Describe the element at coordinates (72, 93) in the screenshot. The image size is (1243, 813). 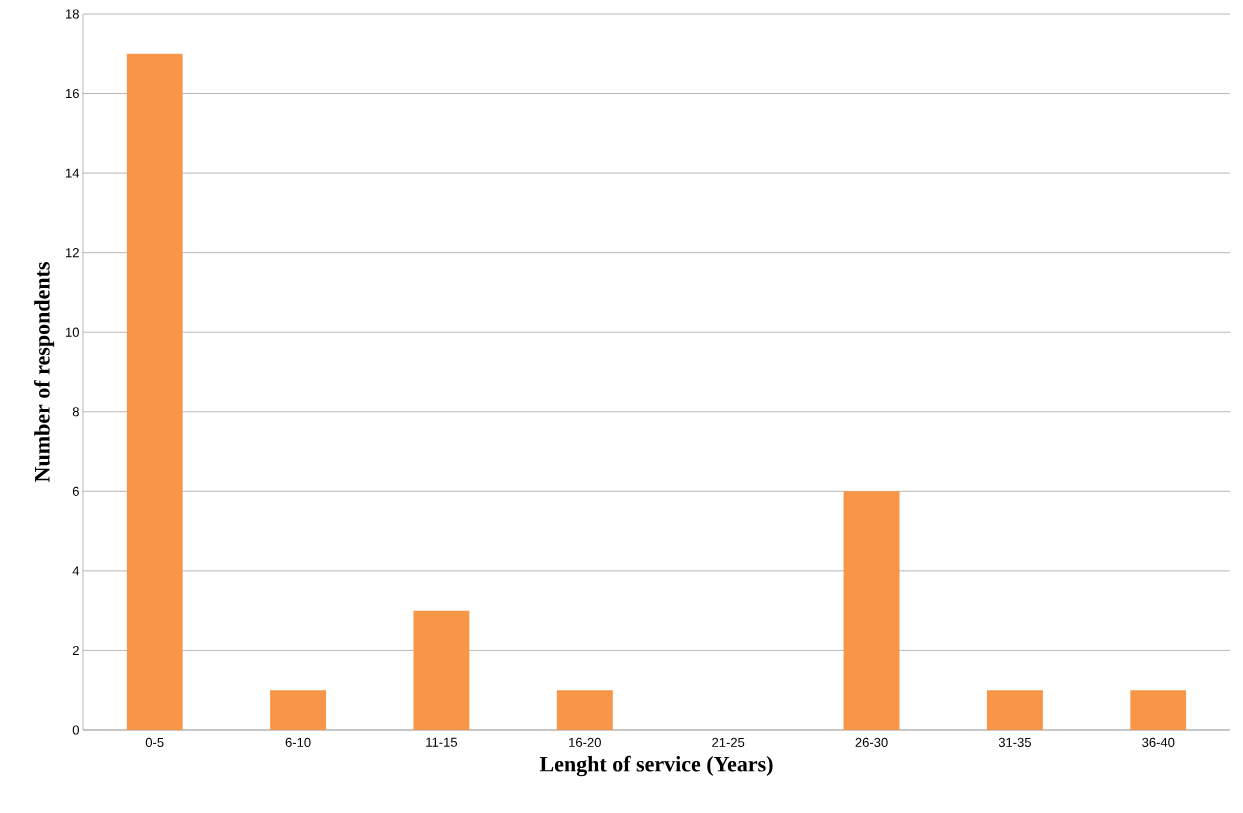
I see `y-tick-label: 16` at that location.